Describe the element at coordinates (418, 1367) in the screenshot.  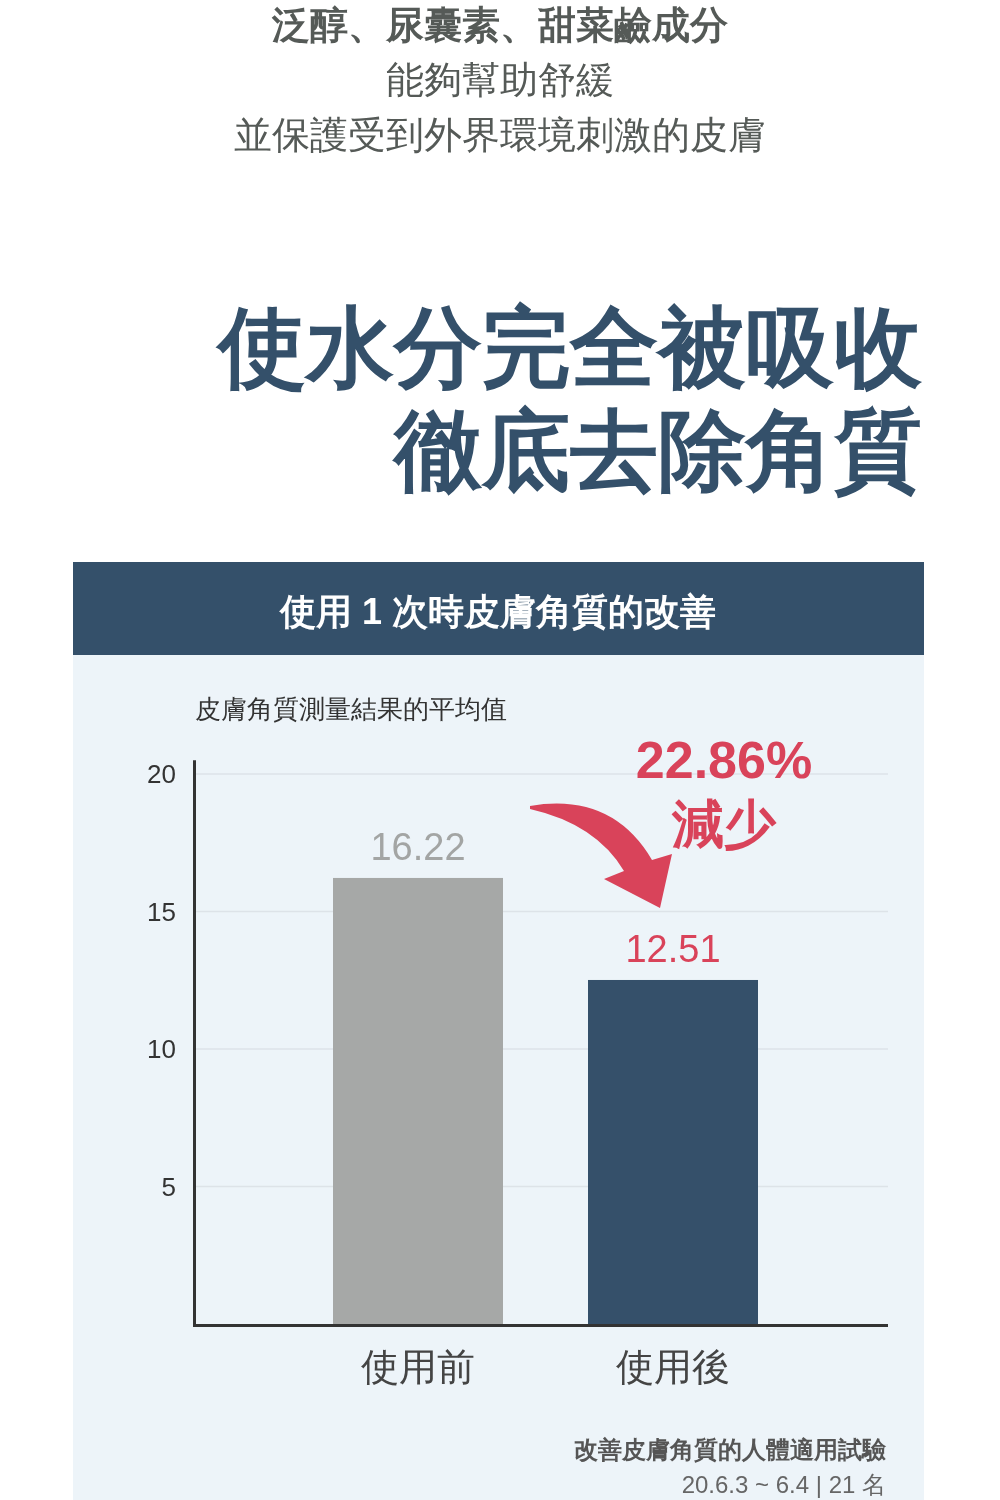
I see `x-tick-label: 使用前` at that location.